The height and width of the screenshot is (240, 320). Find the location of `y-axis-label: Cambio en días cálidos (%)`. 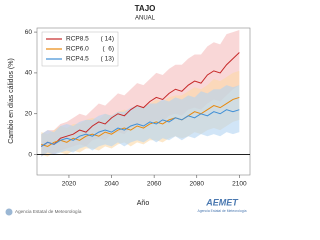

y-axis-label: Cambio en días cálidos (%) is located at coordinates (11, 101).